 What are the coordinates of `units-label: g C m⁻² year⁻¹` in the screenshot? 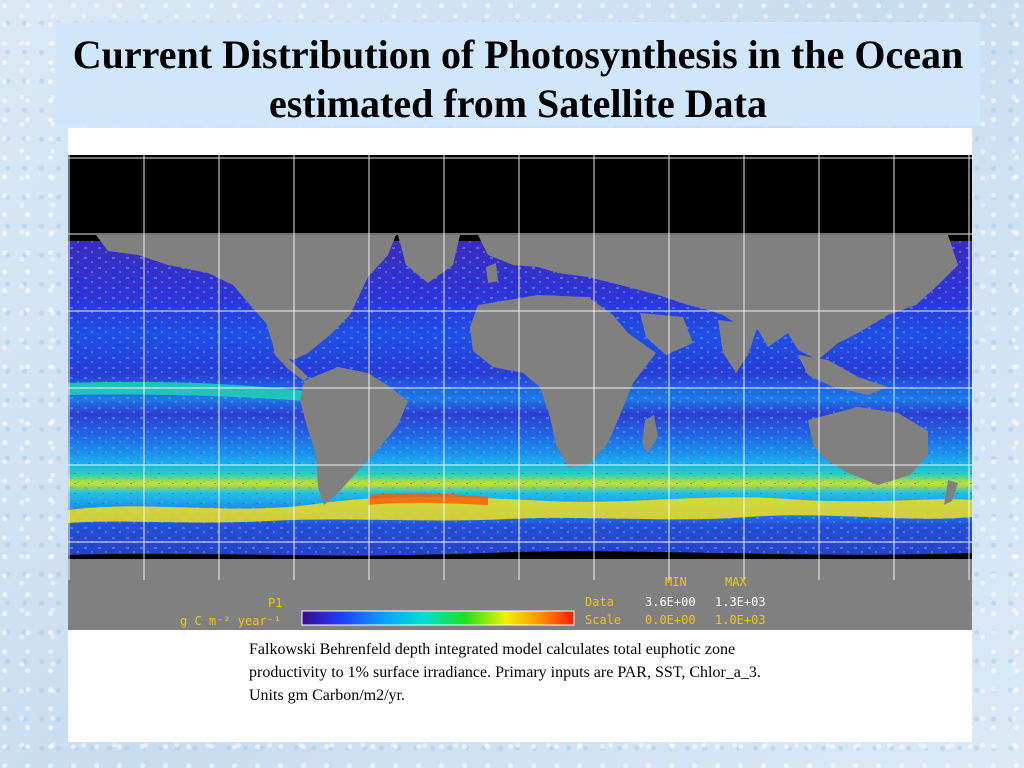 It's located at (230, 621).